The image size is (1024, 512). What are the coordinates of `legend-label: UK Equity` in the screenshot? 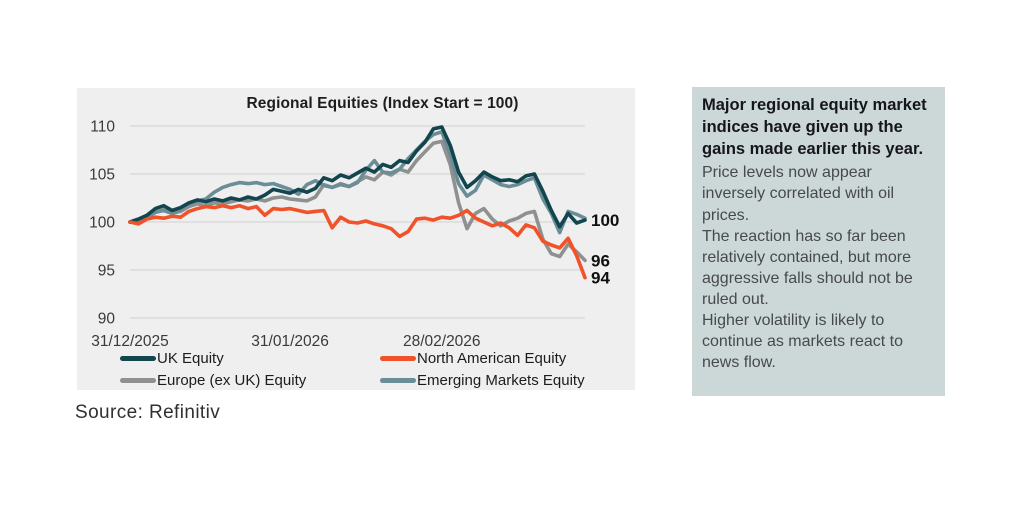 It's located at (190, 358).